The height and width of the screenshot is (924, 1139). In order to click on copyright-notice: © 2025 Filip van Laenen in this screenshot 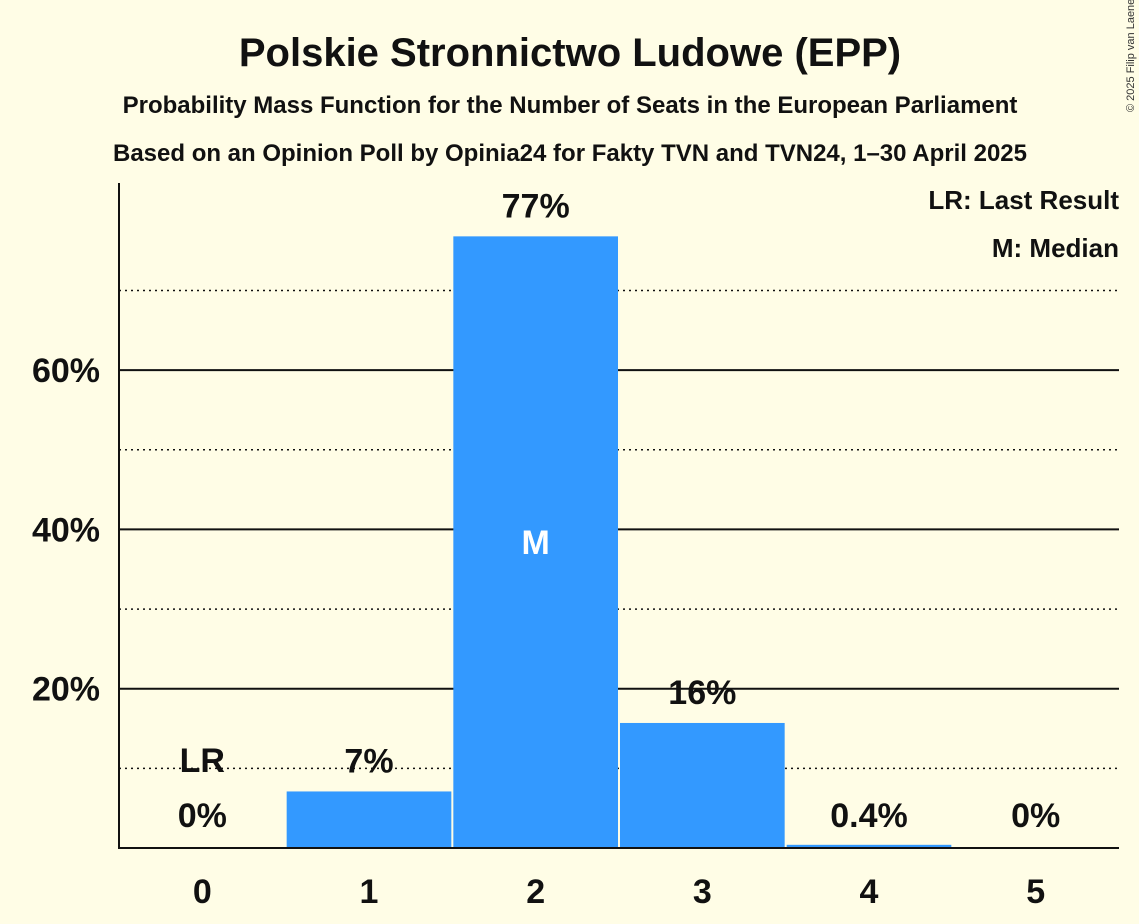, I will do `click(1131, 56)`.